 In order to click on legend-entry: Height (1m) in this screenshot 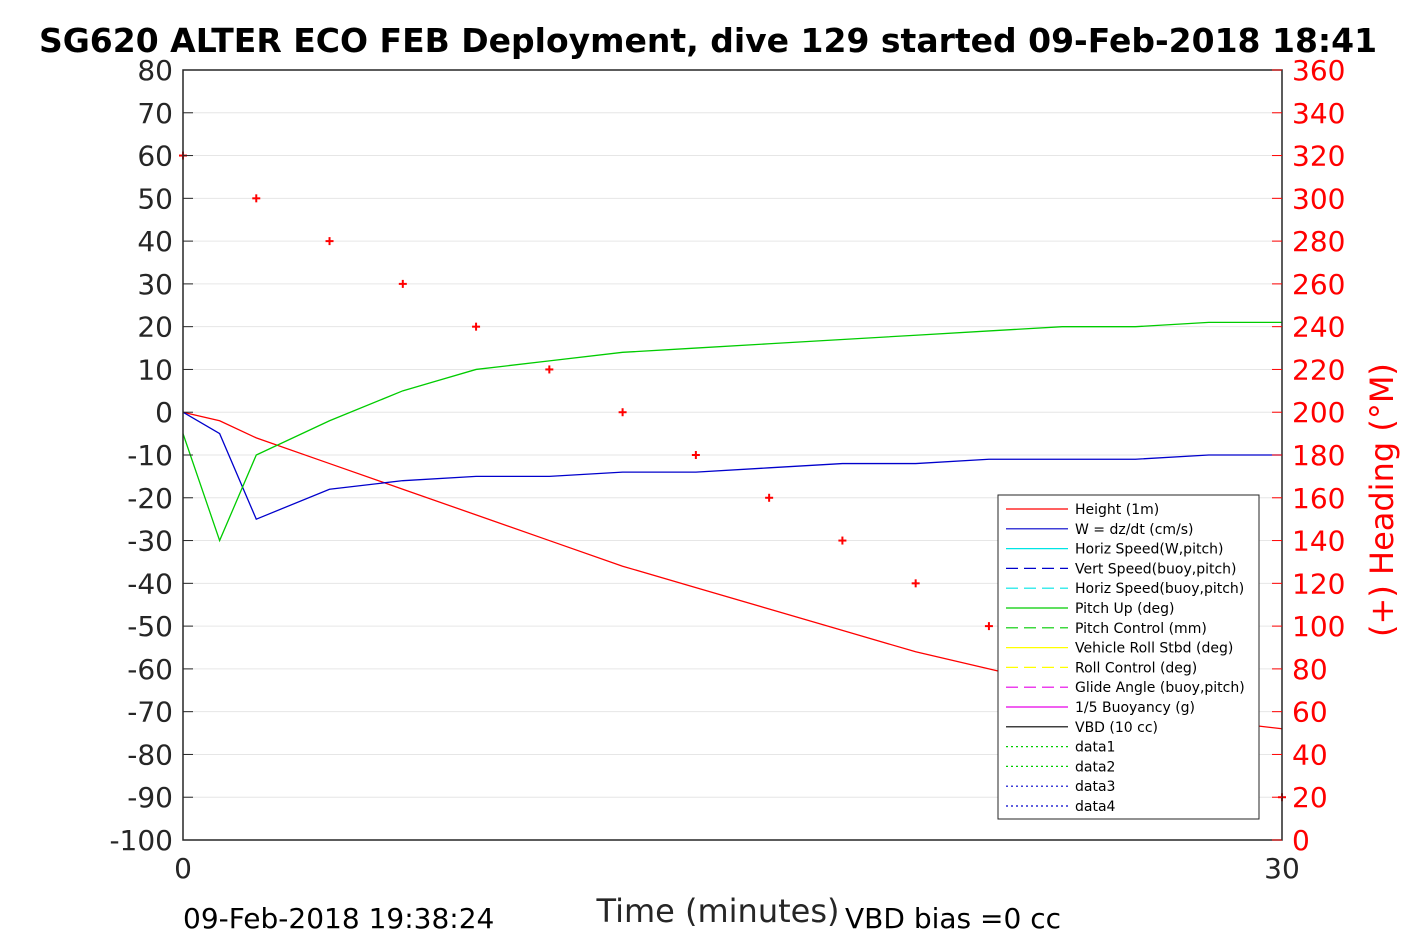, I will do `click(1117, 510)`.